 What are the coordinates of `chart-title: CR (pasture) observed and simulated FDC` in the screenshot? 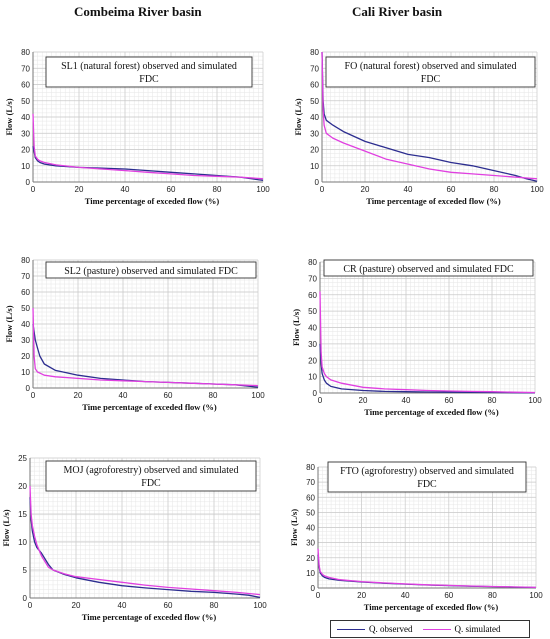 It's located at (428, 269).